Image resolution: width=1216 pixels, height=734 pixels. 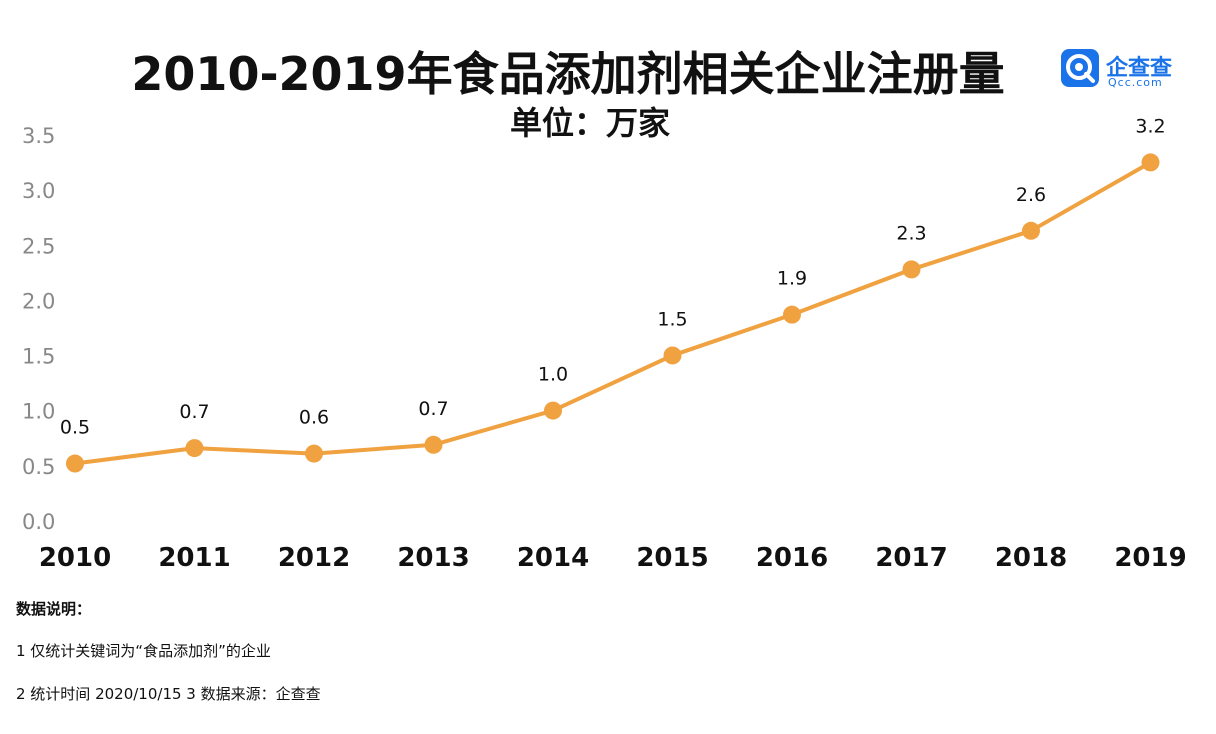 What do you see at coordinates (38, 246) in the screenshot?
I see `y-tick-label: 2.5` at bounding box center [38, 246].